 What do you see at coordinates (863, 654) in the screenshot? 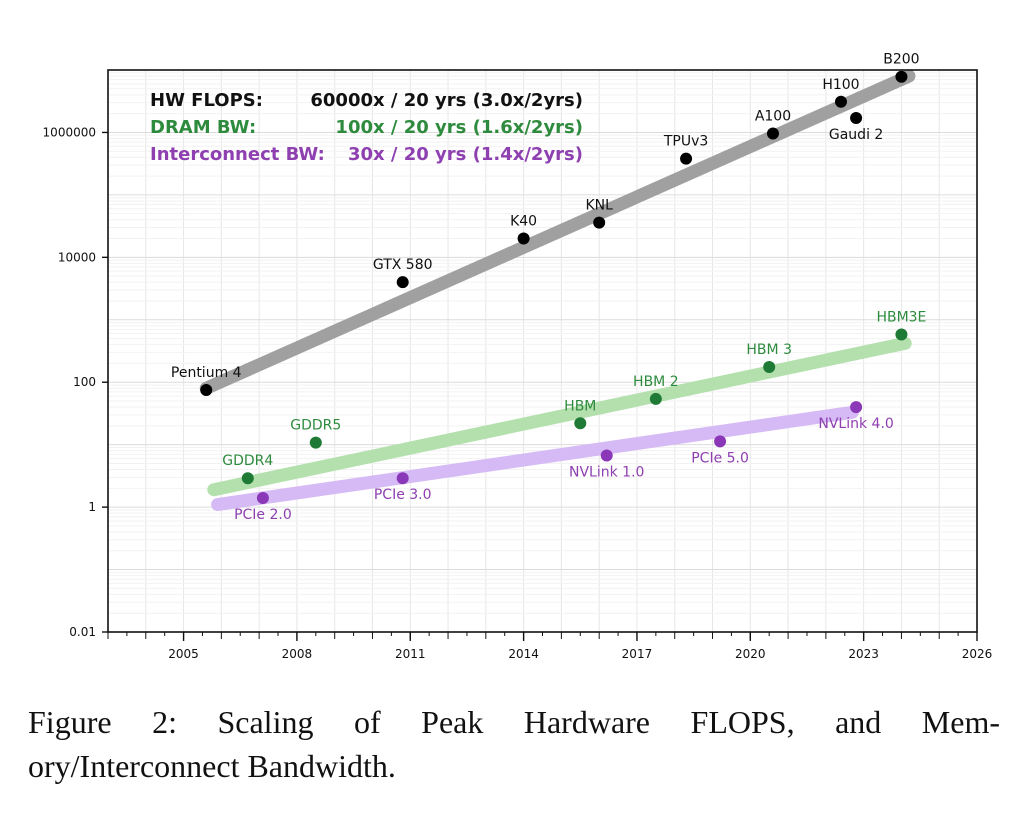
I see `x-tick-label: 2023` at bounding box center [863, 654].